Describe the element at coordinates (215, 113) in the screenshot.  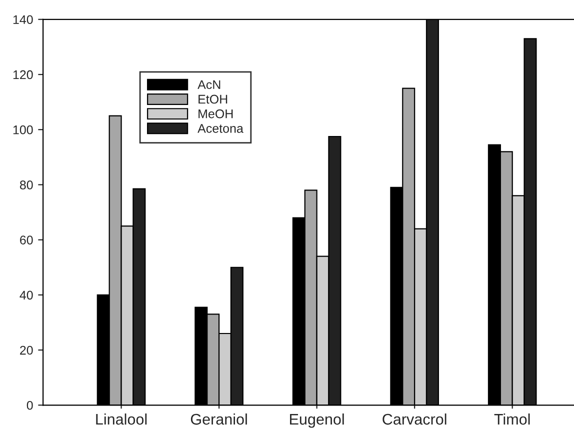
I see `legend-label: MeOH` at that location.